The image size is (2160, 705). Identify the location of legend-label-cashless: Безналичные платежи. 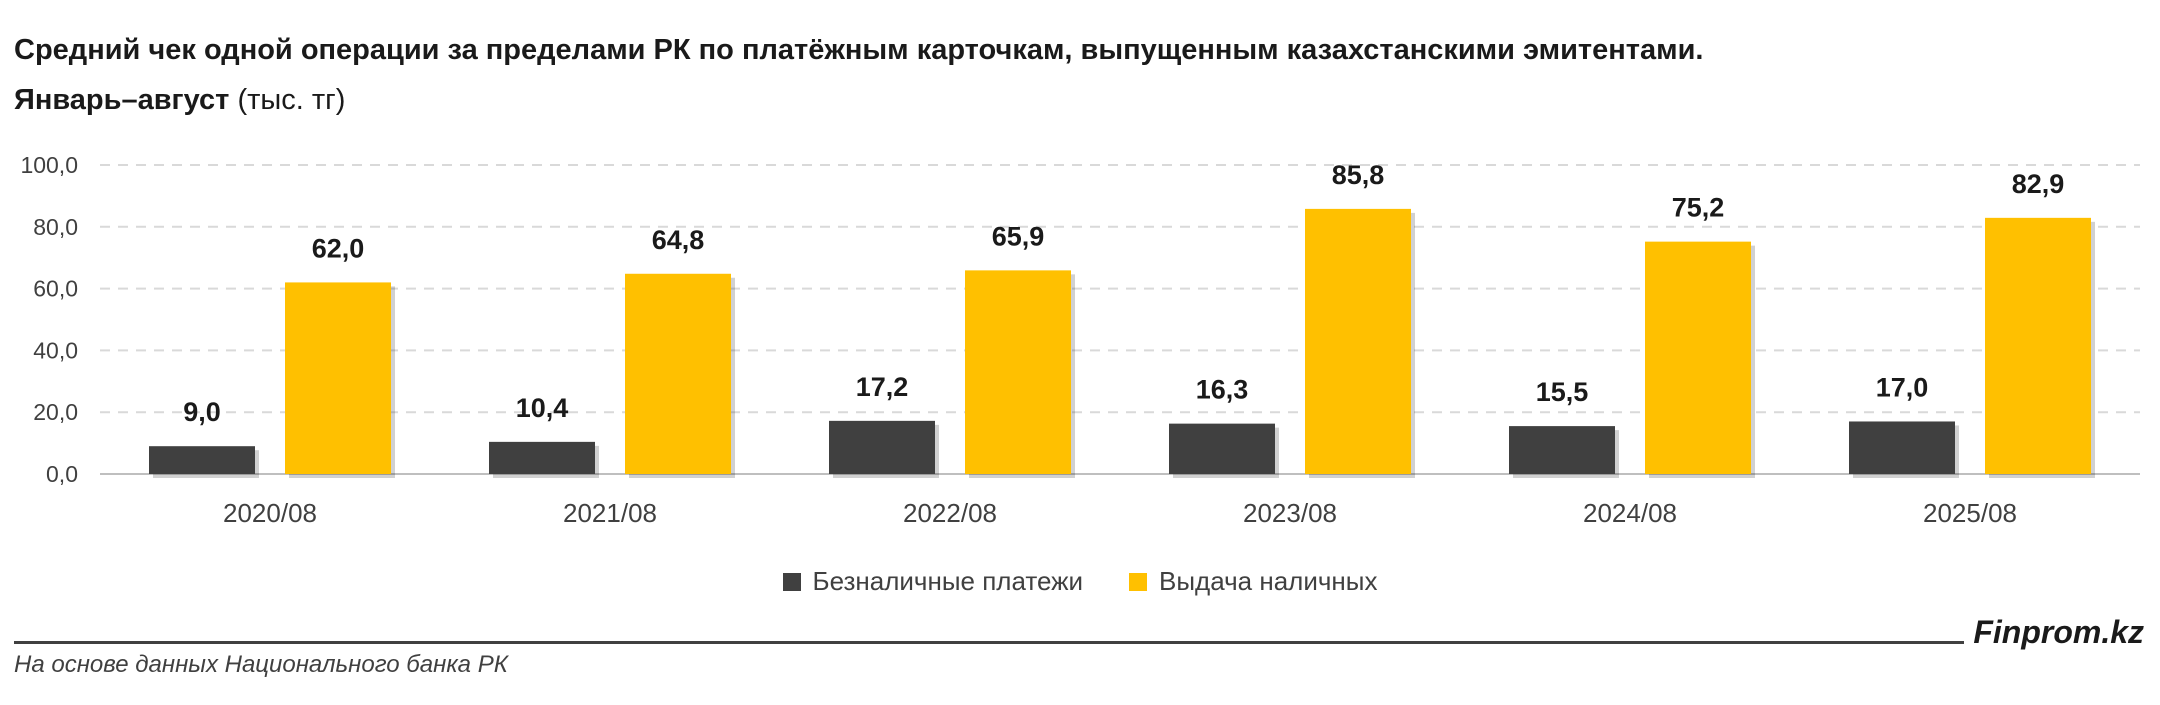
(948, 581).